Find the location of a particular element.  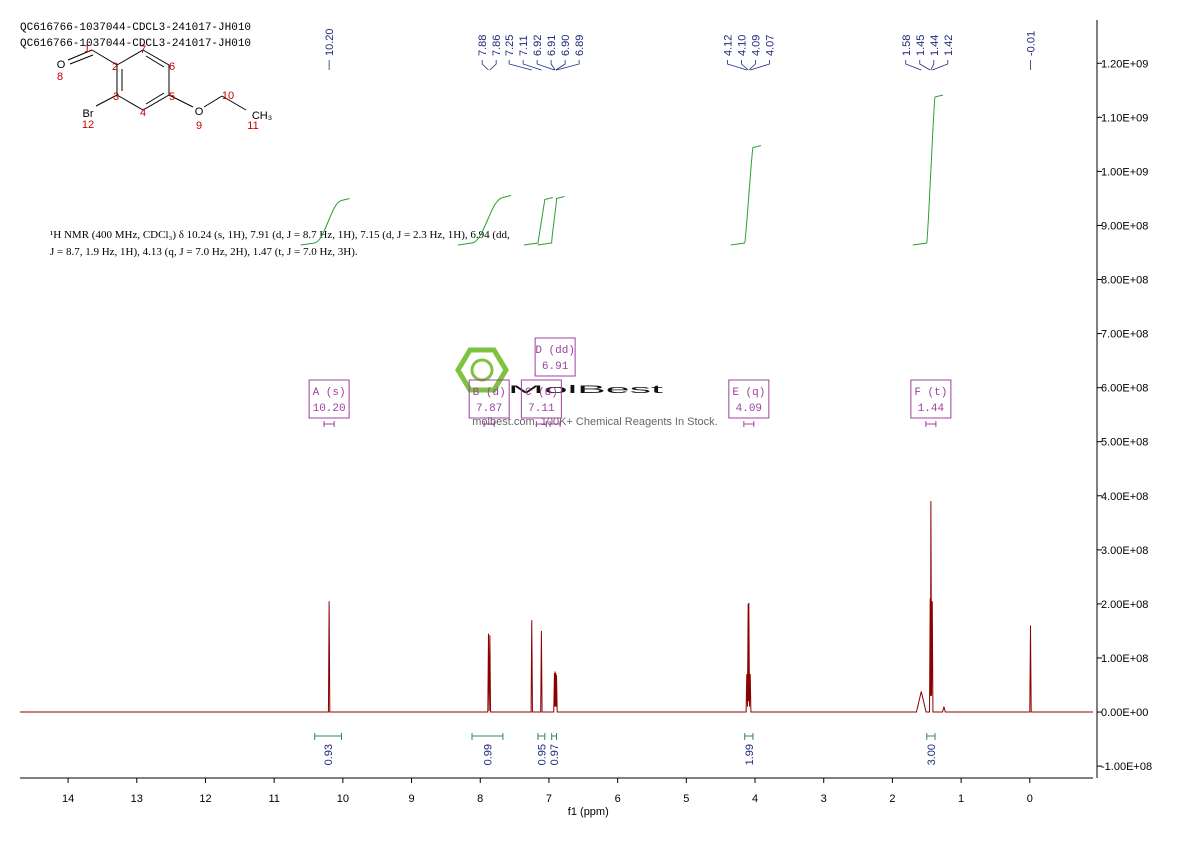

multiplet-shift: 7.87 is located at coordinates (489, 409).